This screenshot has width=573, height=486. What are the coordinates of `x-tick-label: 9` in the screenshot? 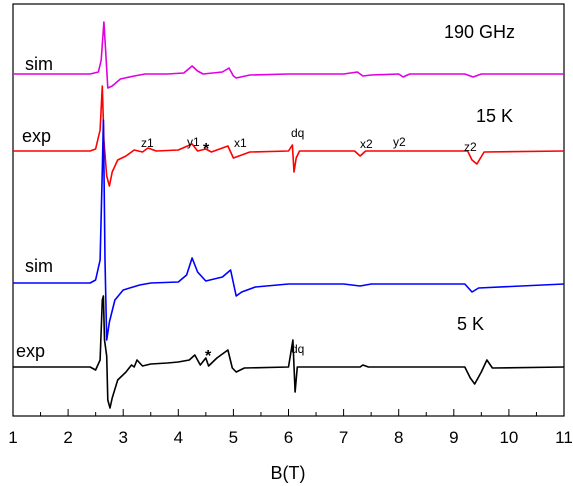 It's located at (453, 437).